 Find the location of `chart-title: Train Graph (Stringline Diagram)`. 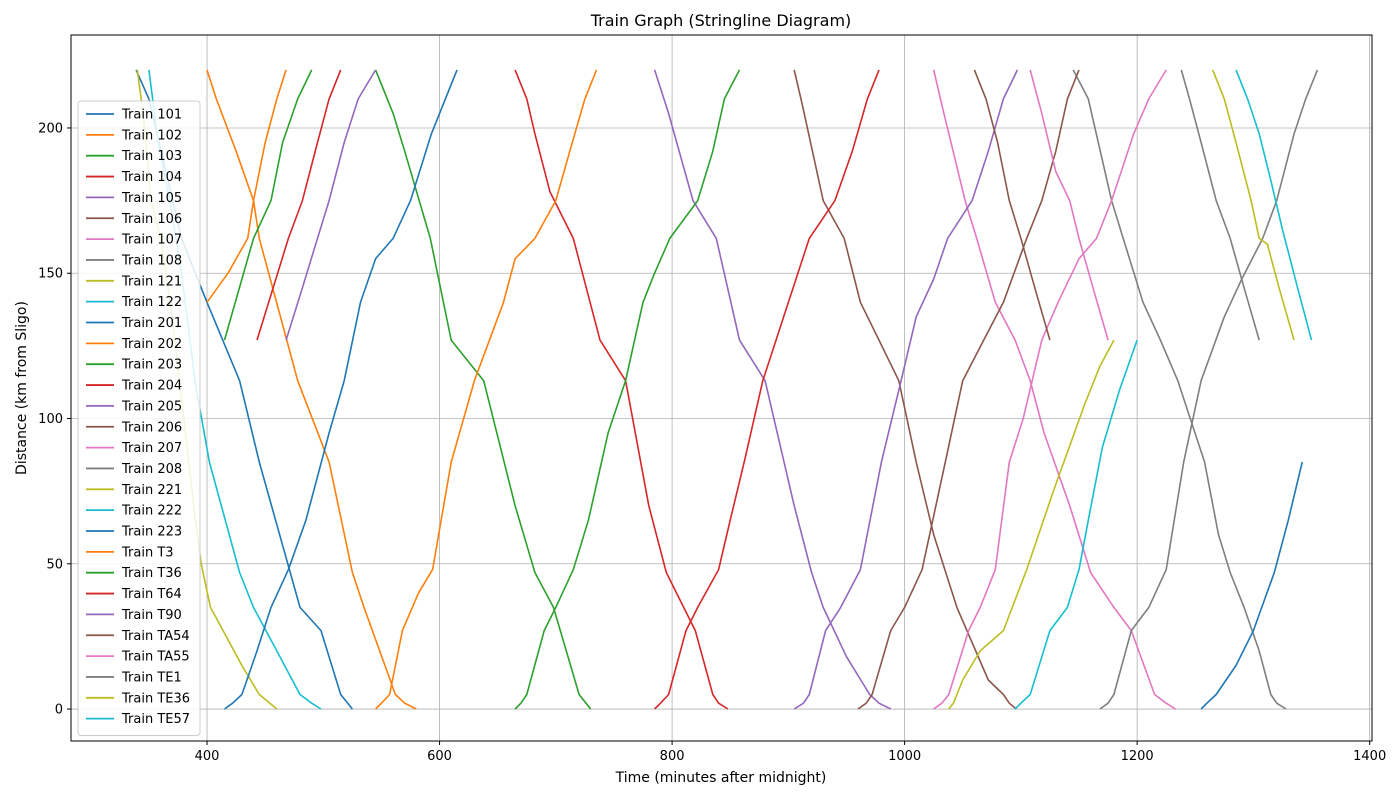

chart-title: Train Graph (Stringline Diagram) is located at coordinates (721, 20).